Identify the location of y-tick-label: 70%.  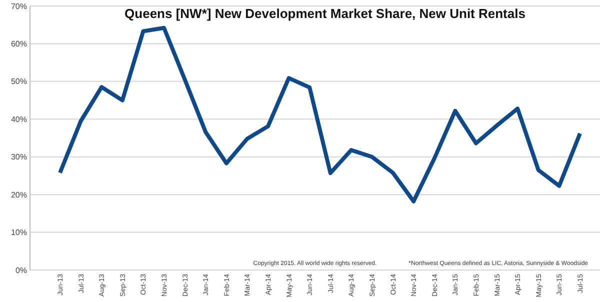
(18, 6).